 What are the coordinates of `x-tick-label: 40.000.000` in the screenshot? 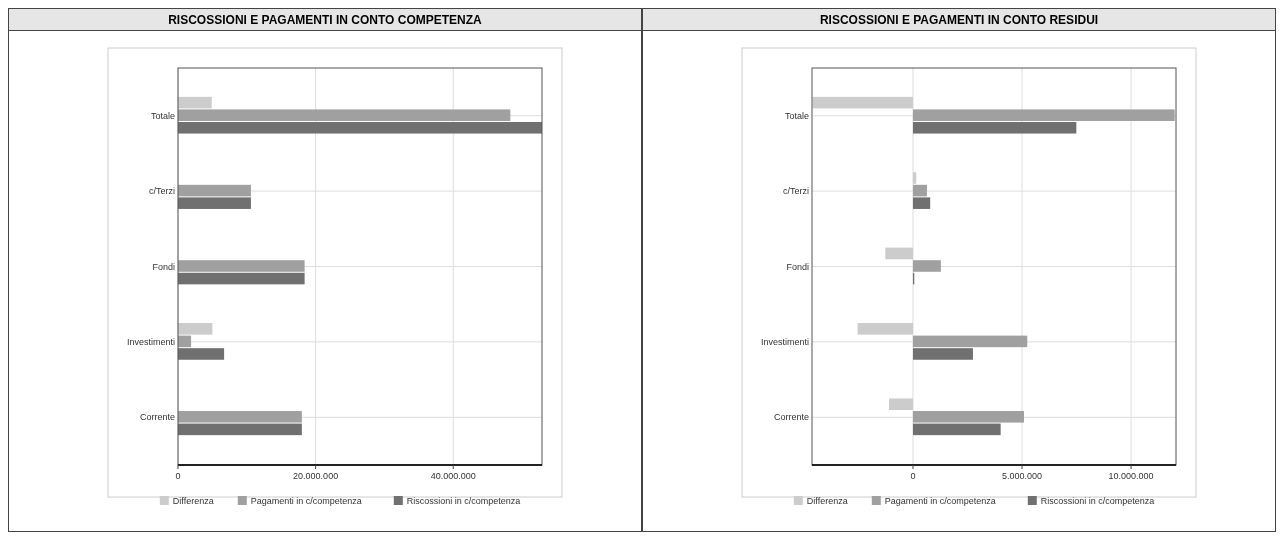 It's located at (453, 476).